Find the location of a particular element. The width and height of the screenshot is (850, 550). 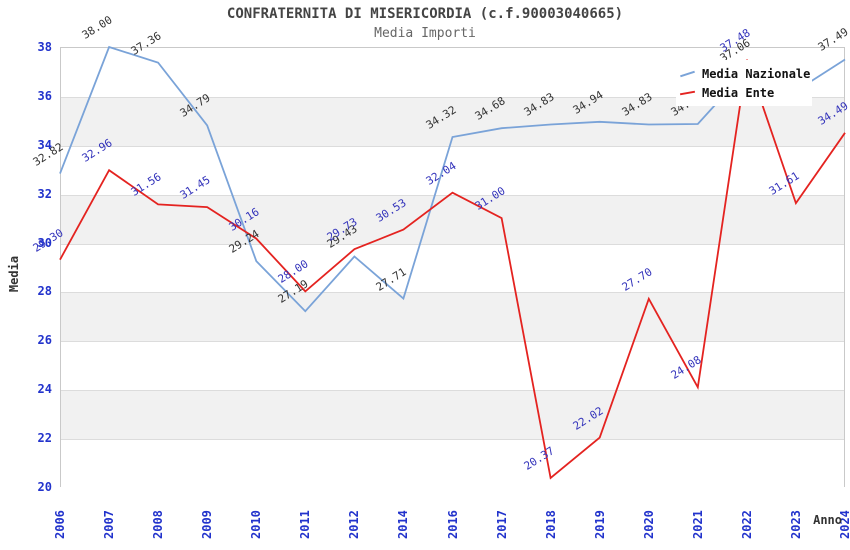

y-tick-label: 36 is located at coordinates (44, 95).